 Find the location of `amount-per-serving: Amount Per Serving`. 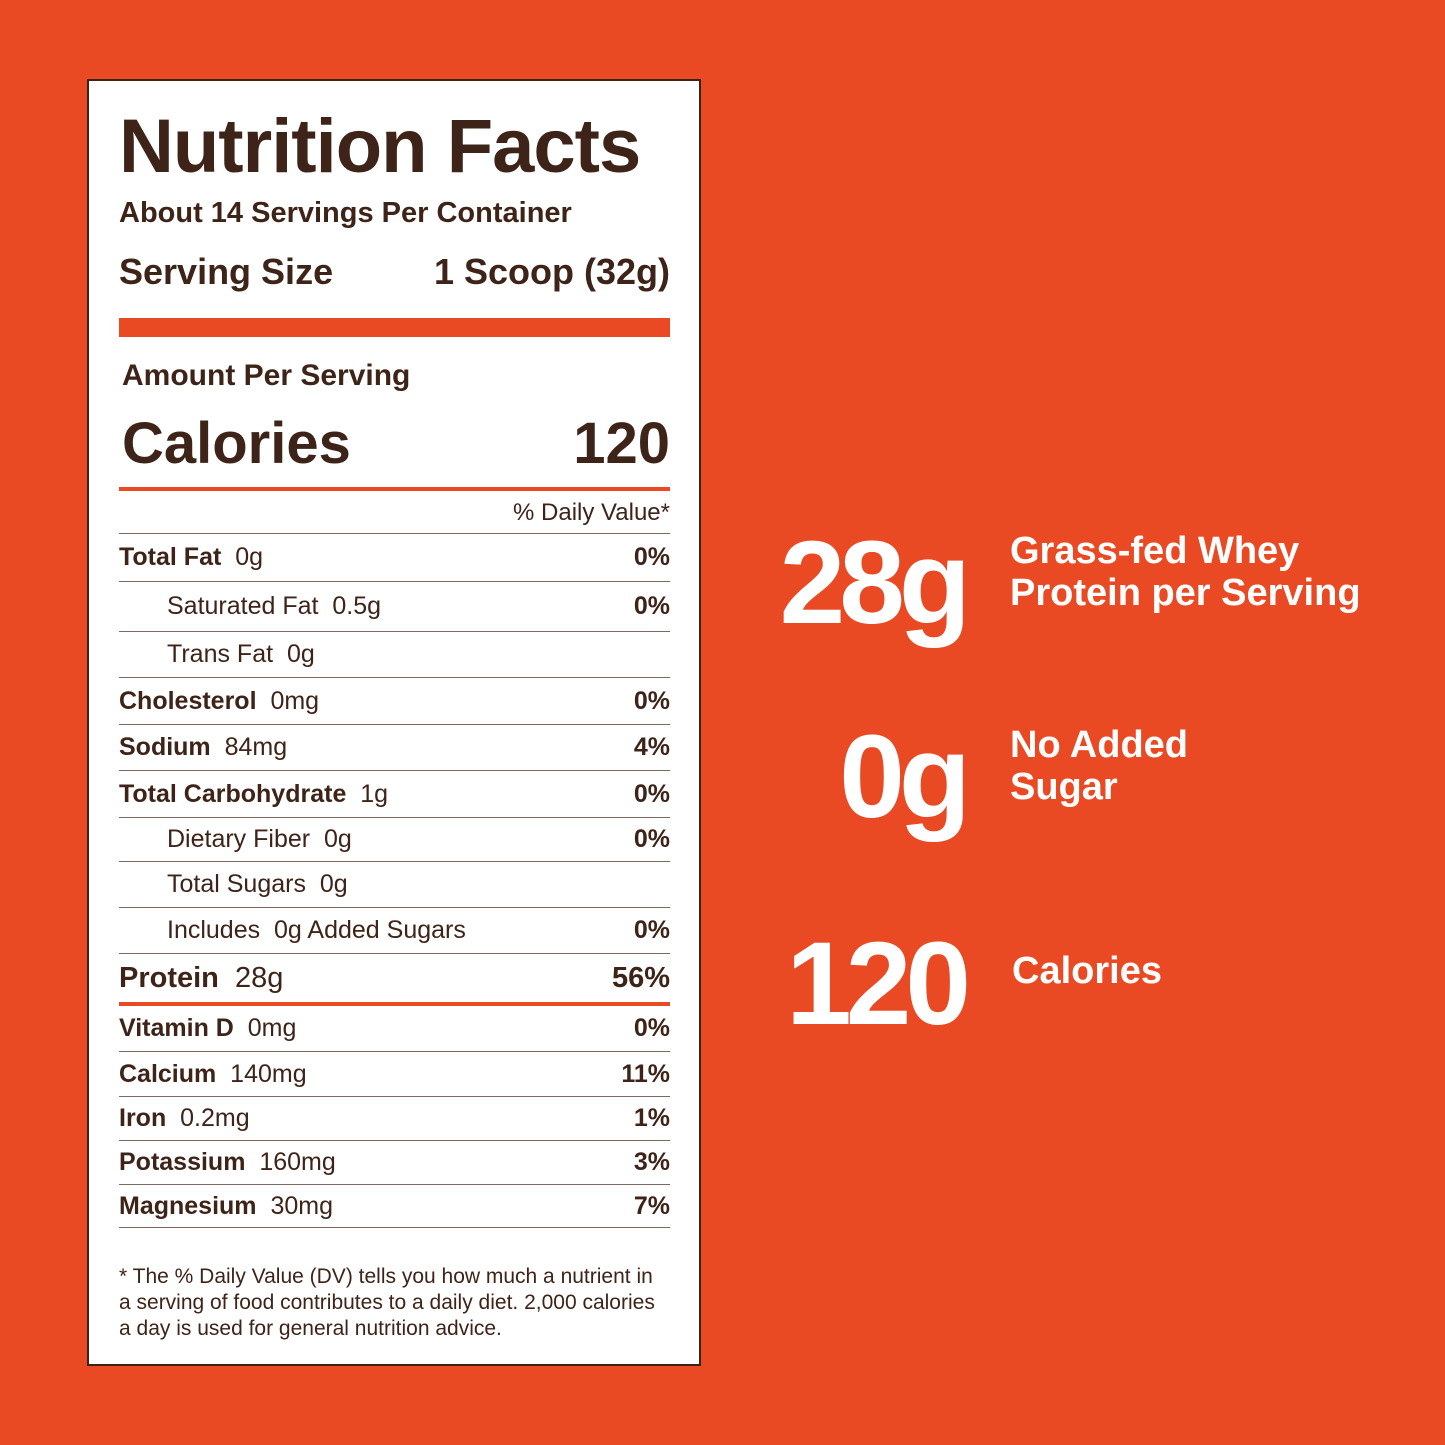

amount-per-serving: Amount Per Serving is located at coordinates (266, 375).